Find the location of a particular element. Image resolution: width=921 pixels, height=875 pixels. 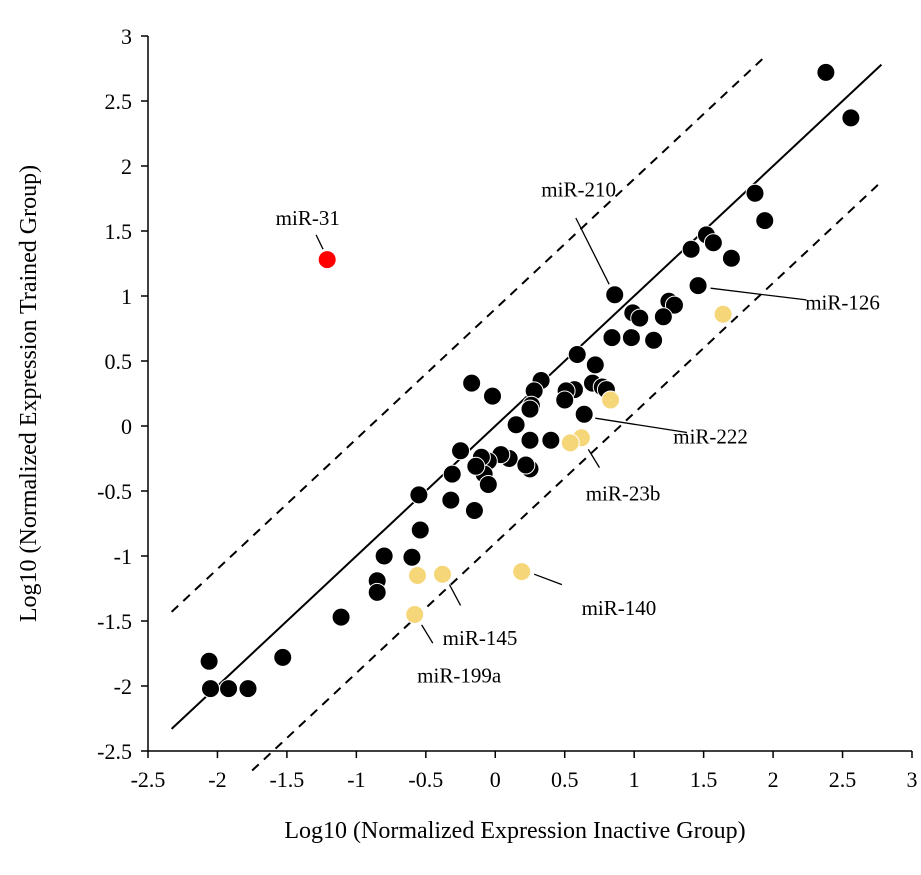

annotation-label: miR-31 is located at coordinates (308, 218).